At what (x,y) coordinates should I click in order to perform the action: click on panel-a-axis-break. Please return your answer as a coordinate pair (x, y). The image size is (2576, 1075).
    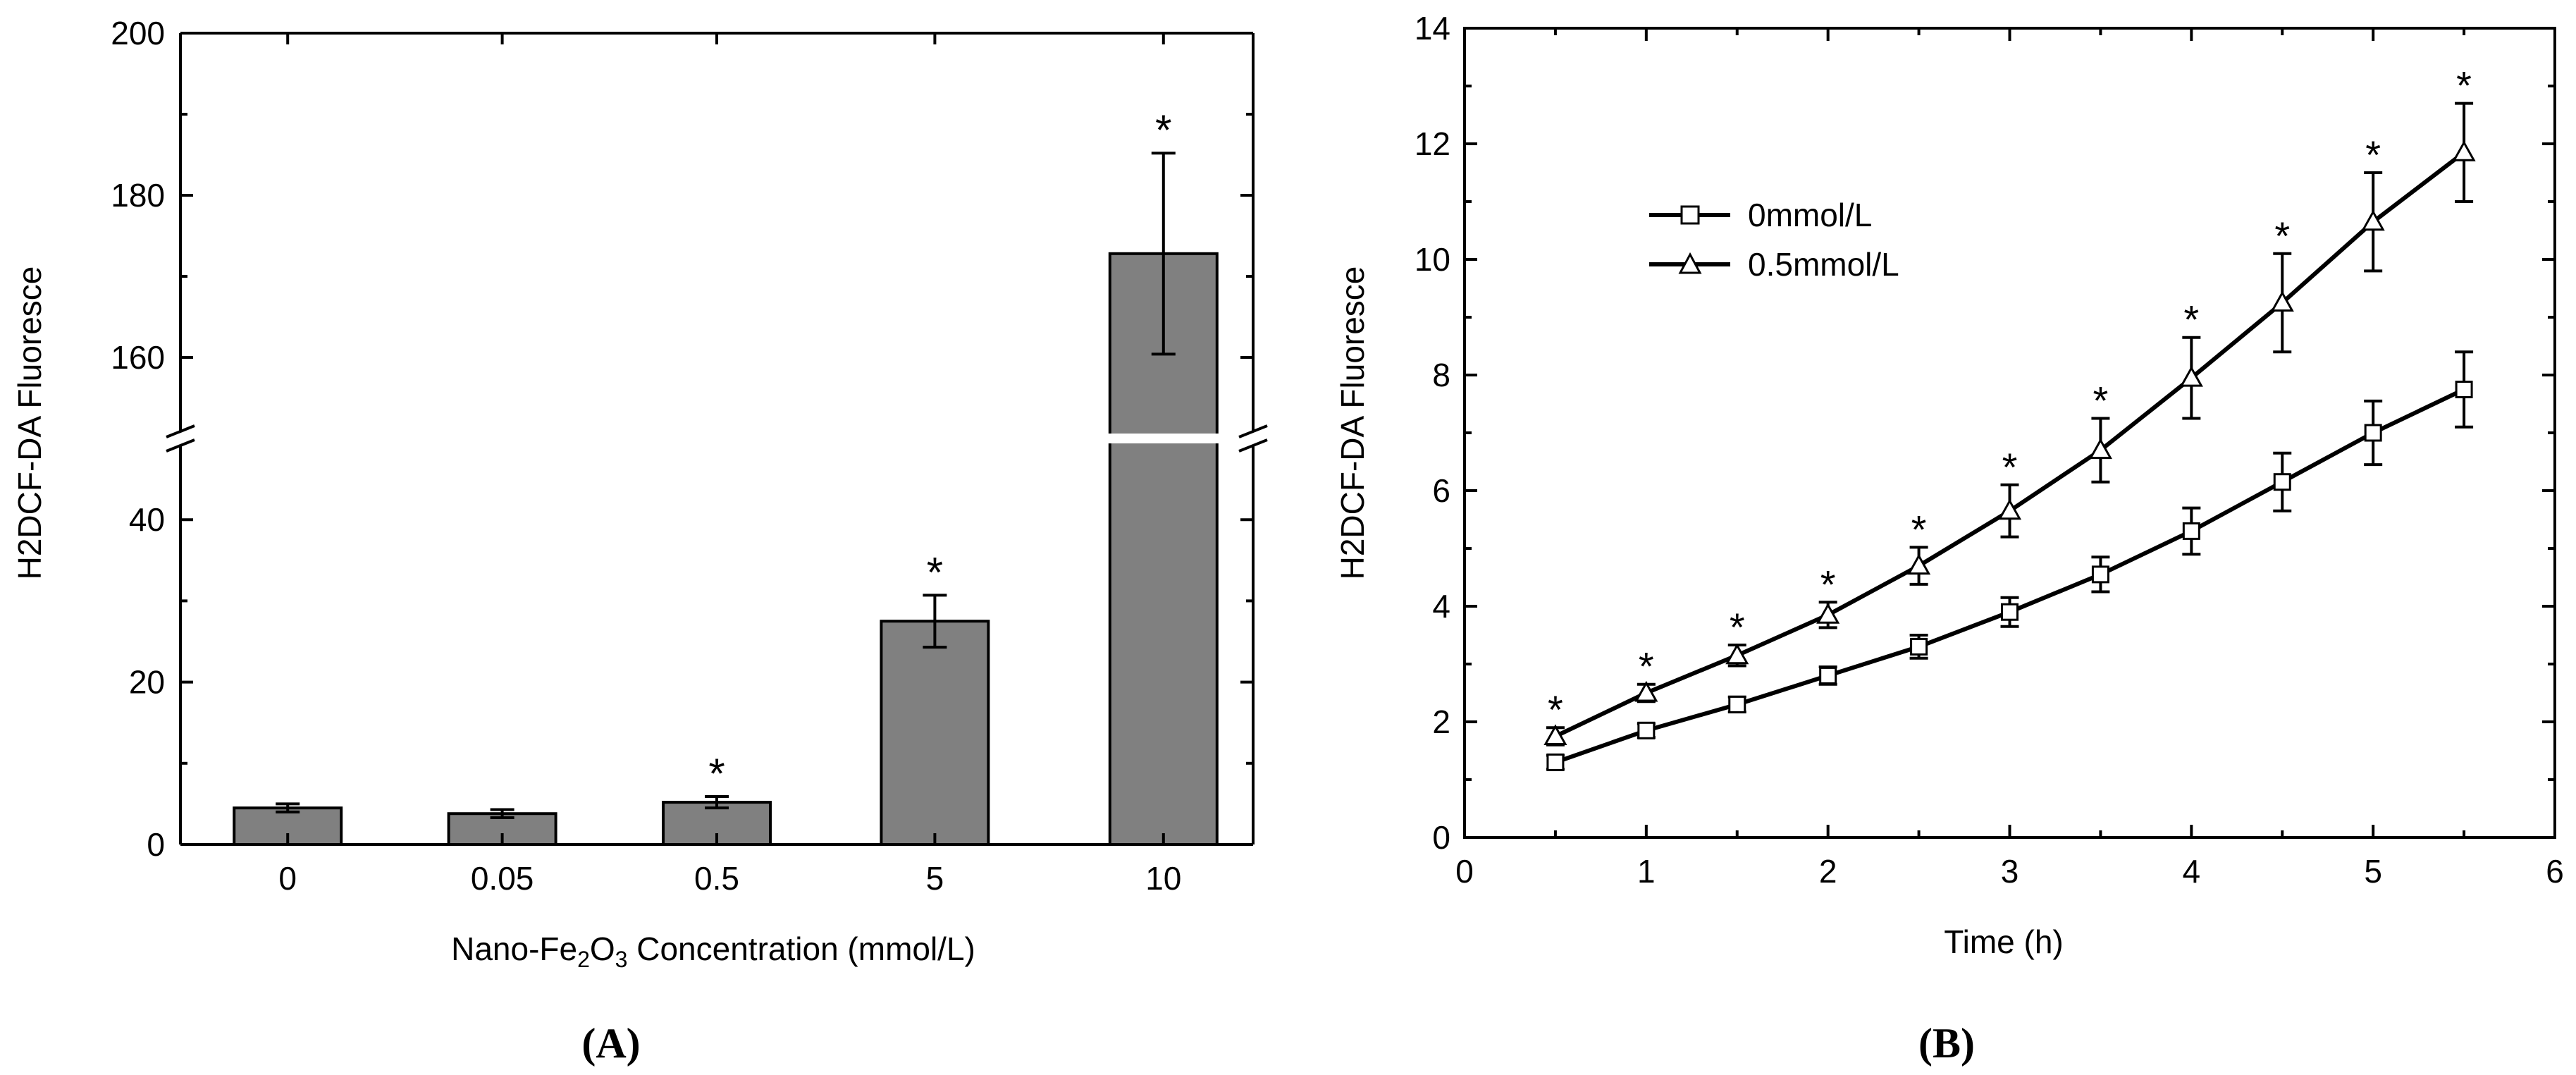
    Looking at the image, I should click on (717, 438).